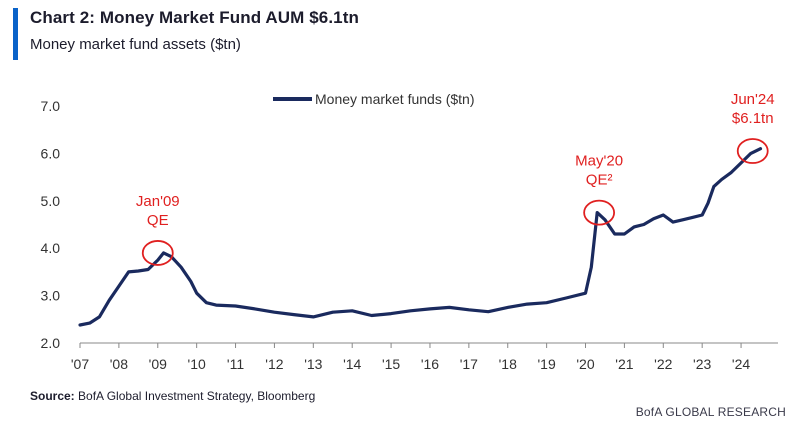 Image resolution: width=800 pixels, height=426 pixels. Describe the element at coordinates (352, 364) in the screenshot. I see `x-tick-label: '14` at that location.